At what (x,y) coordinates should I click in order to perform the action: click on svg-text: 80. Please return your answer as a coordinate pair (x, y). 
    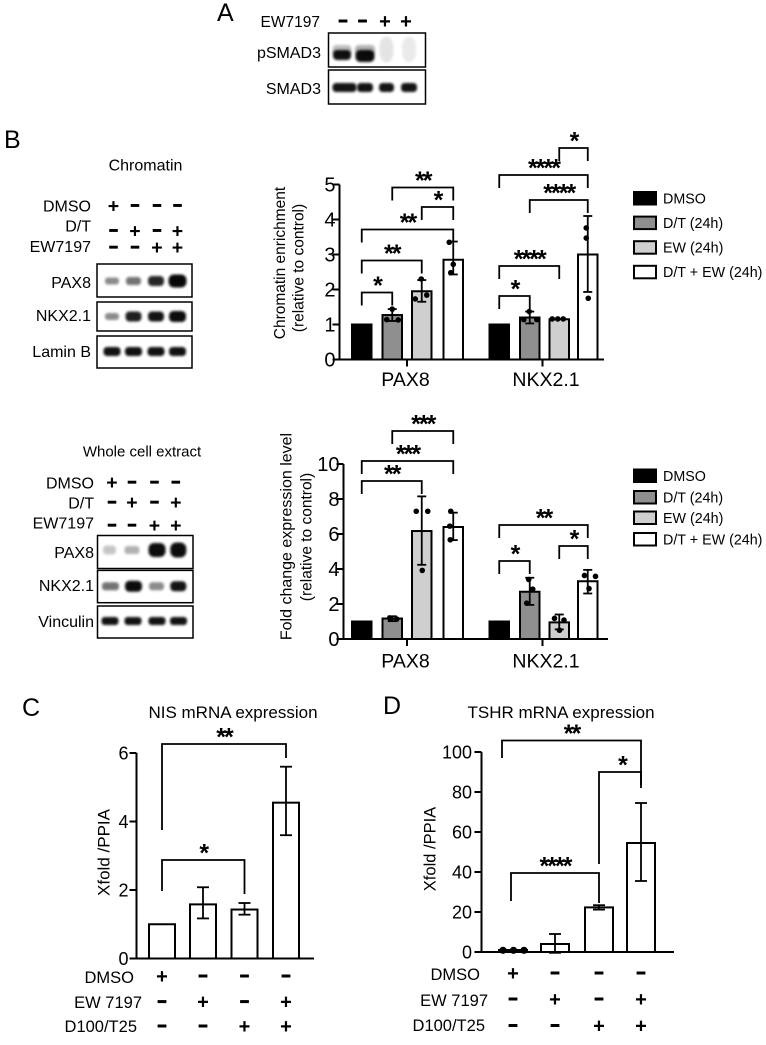
    Looking at the image, I should click on (462, 792).